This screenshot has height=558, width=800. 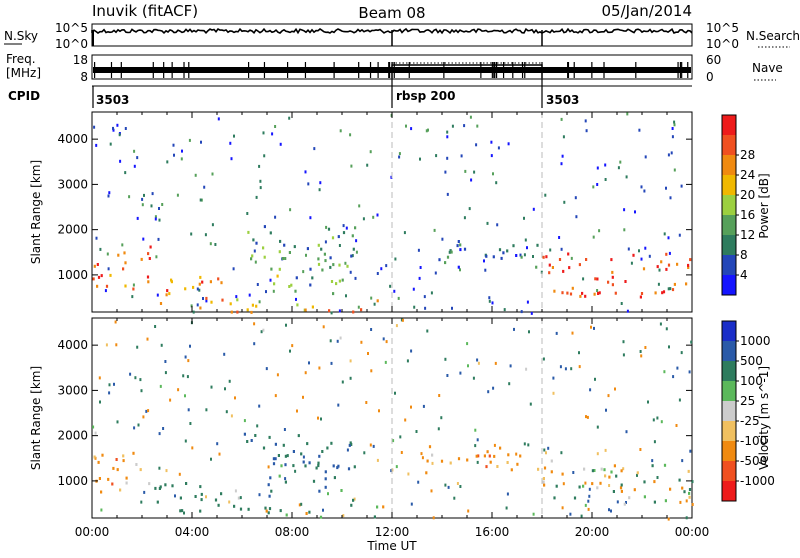 I want to click on date-title: 05/Jan/2014, so click(x=647, y=11).